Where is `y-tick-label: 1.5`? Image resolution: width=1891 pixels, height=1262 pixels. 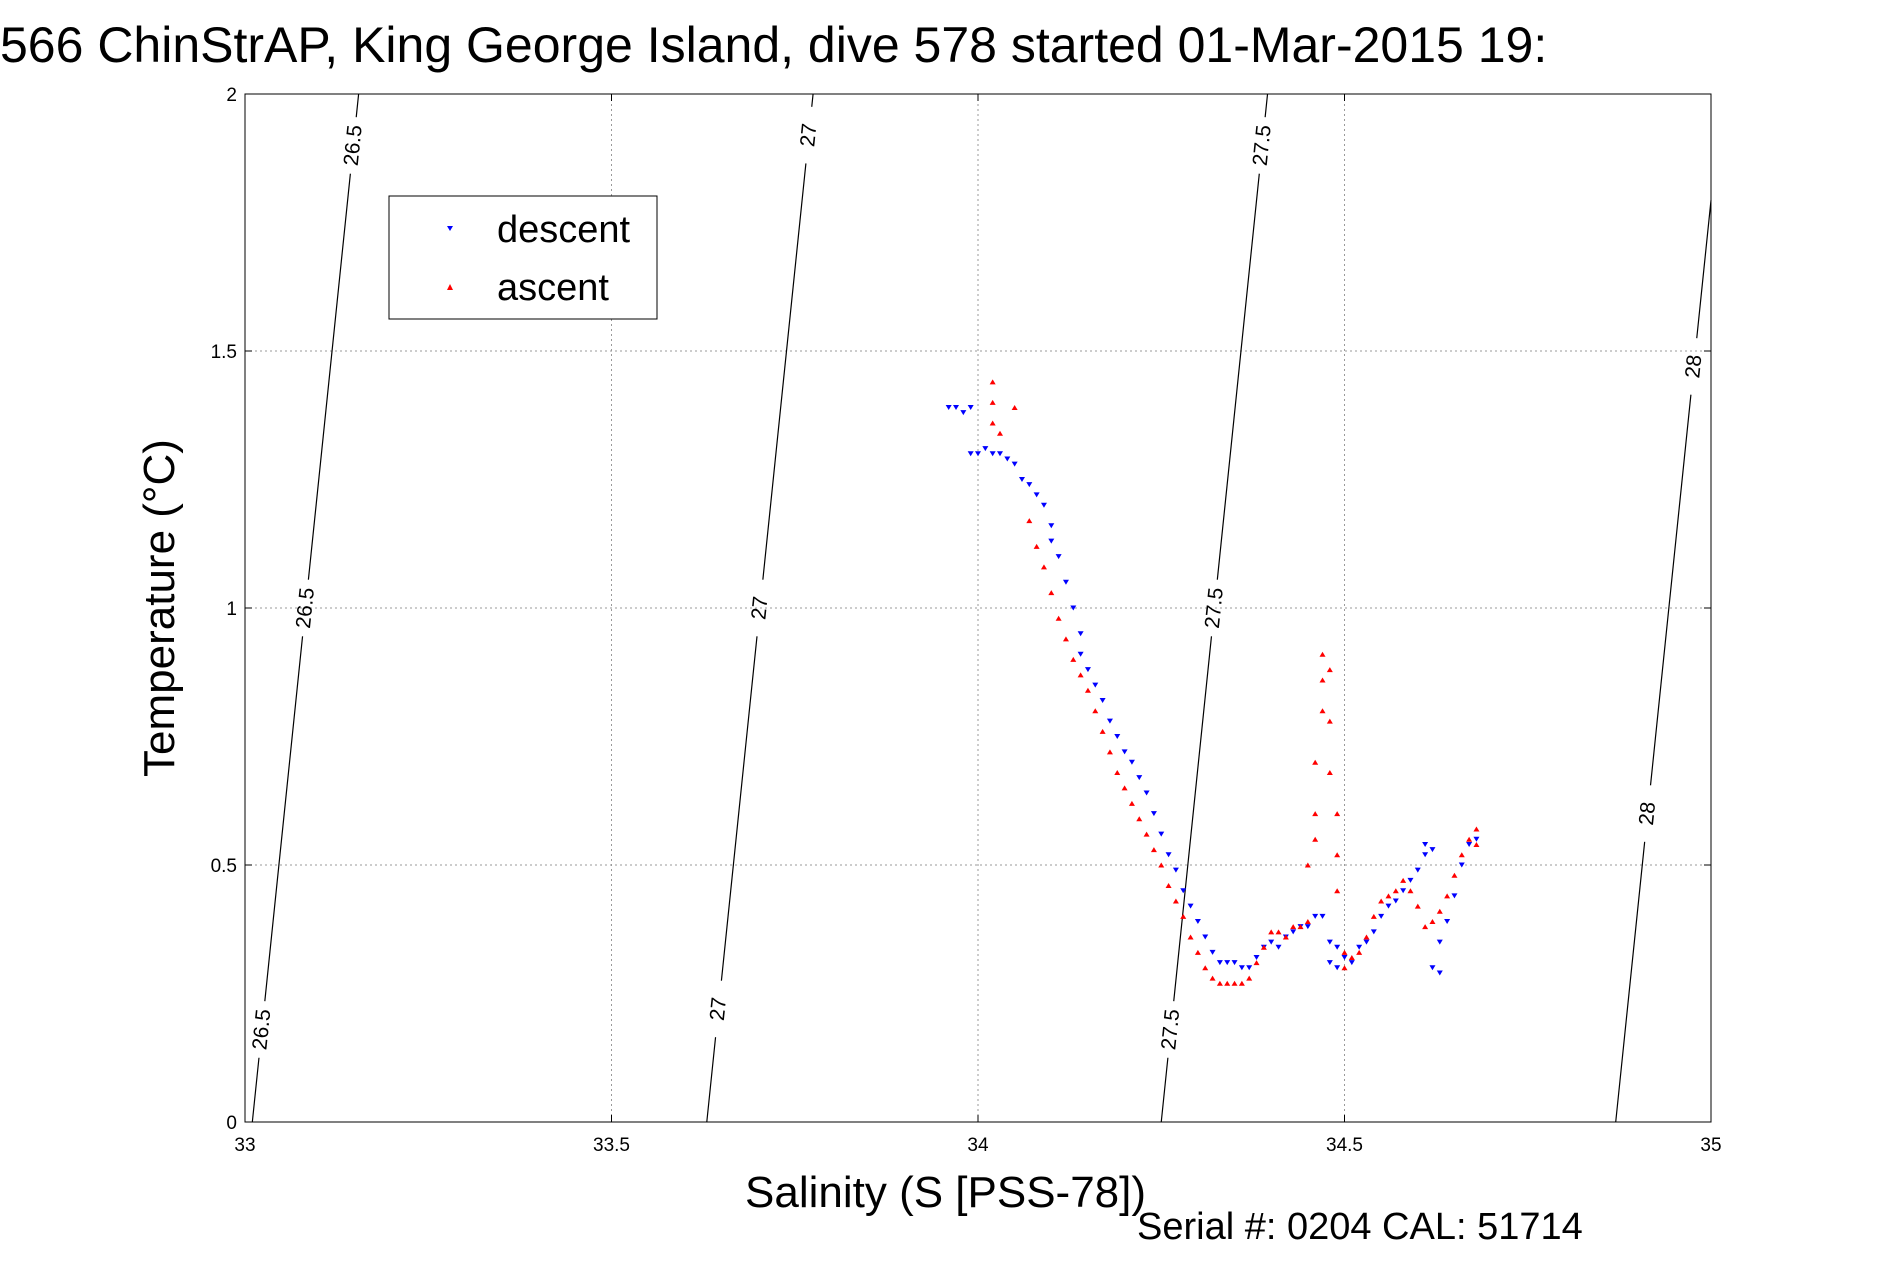
y-tick-label: 1.5 is located at coordinates (224, 352).